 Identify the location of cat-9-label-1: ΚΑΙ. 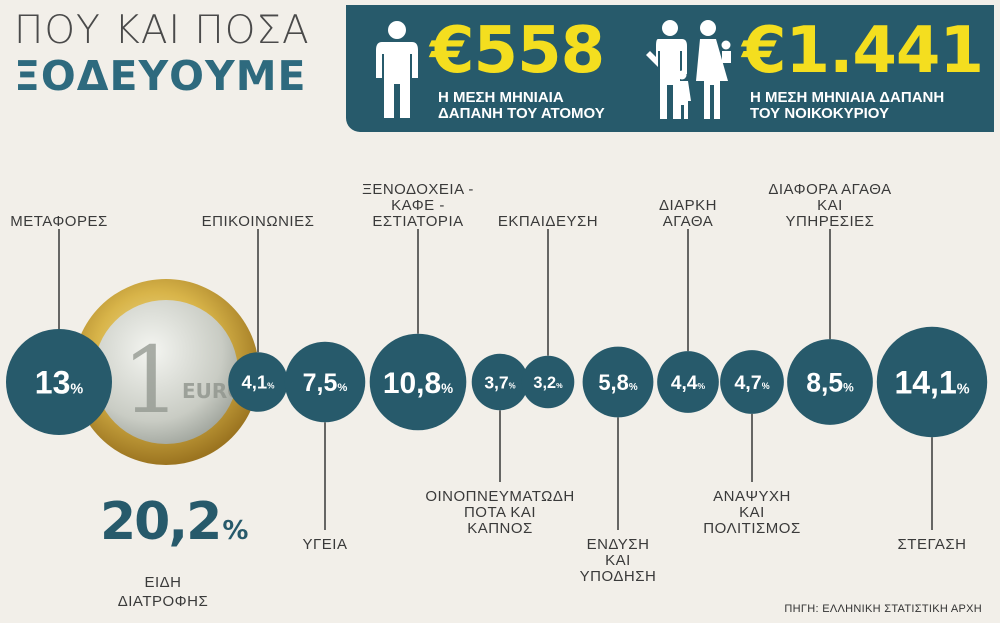
(830, 205).